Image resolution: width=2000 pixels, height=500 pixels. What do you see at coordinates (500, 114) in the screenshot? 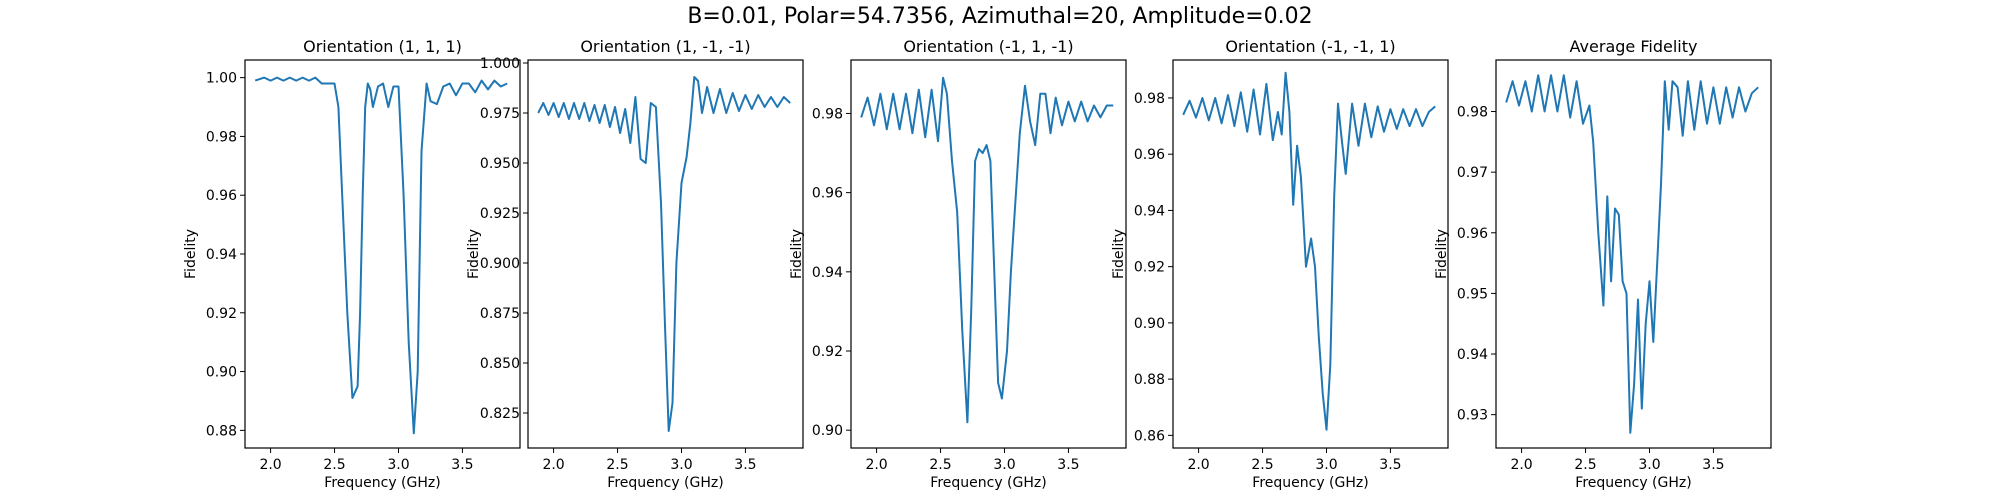
I see `y-tick-label: 0.975` at bounding box center [500, 114].